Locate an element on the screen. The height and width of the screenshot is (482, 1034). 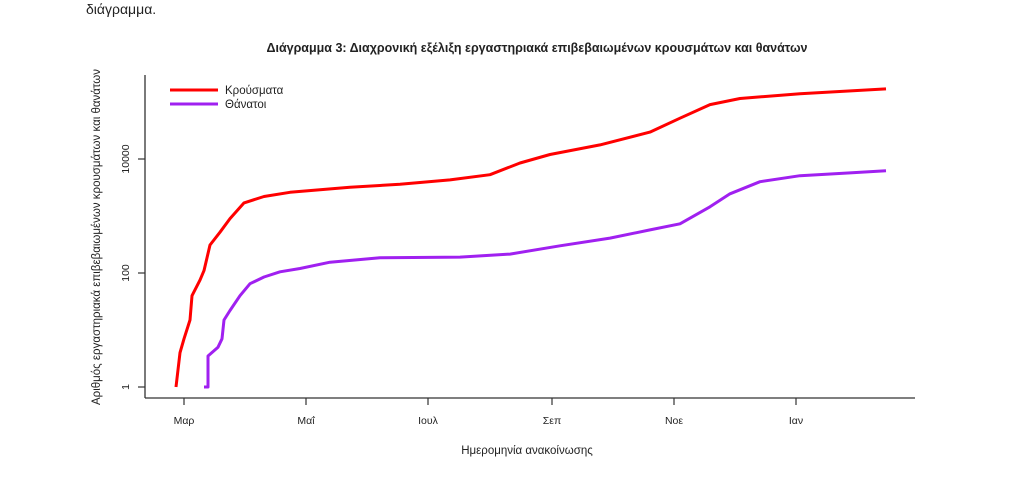
x-tick-label: Μαΐ is located at coordinates (306, 421).